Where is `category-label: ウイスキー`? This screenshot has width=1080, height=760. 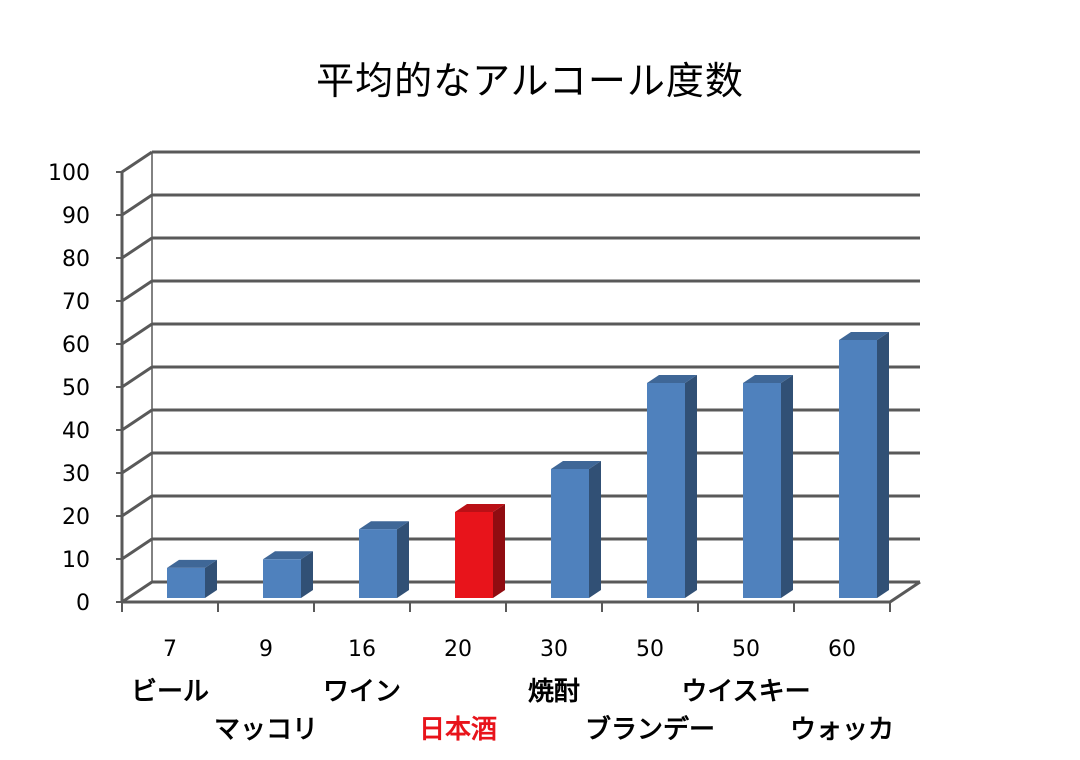
category-label: ウイスキー is located at coordinates (745, 692).